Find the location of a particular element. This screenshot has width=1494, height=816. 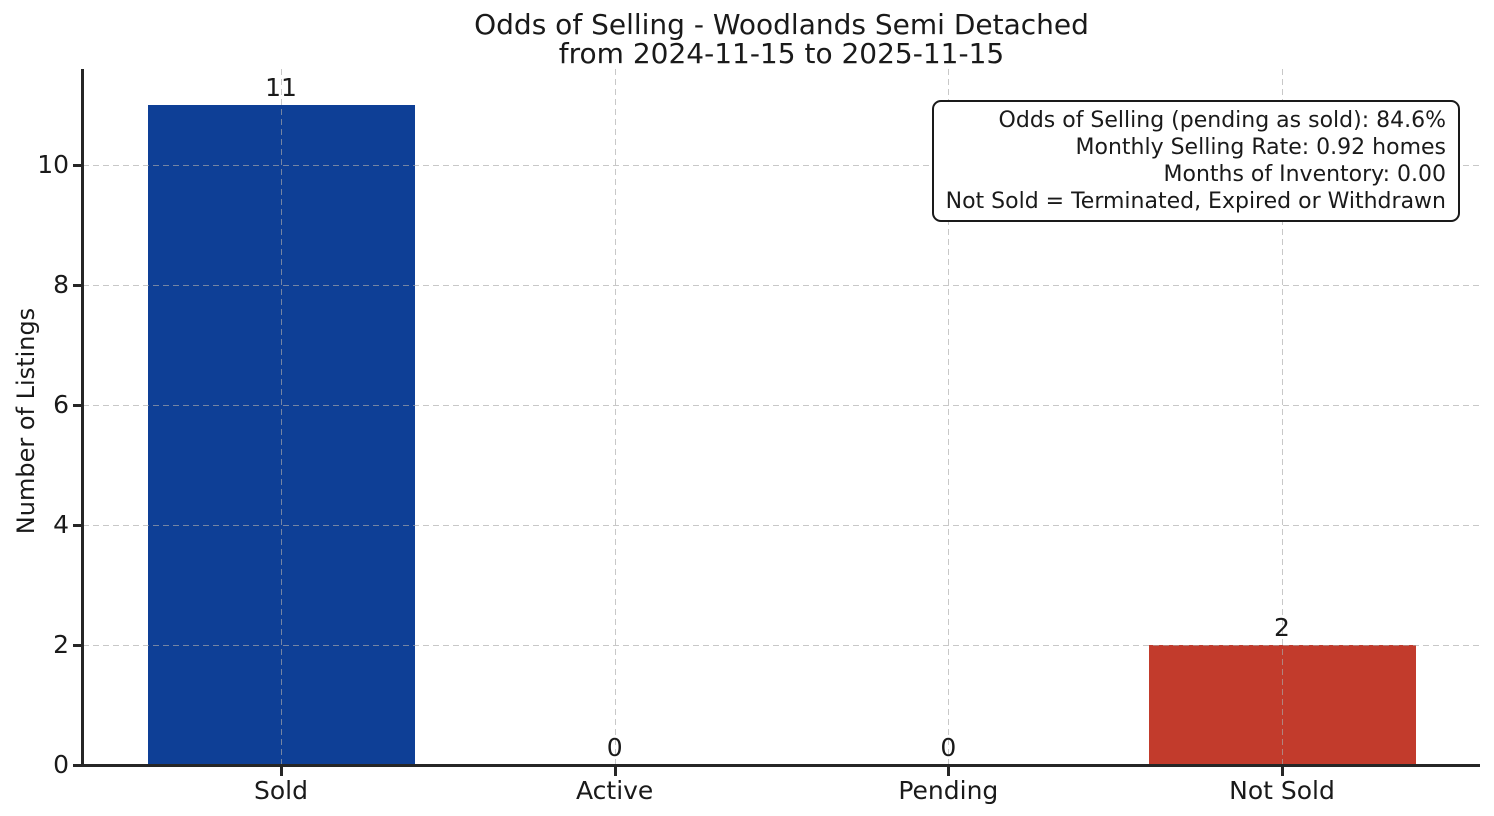

value-label-not-sold: 2 is located at coordinates (1282, 627).